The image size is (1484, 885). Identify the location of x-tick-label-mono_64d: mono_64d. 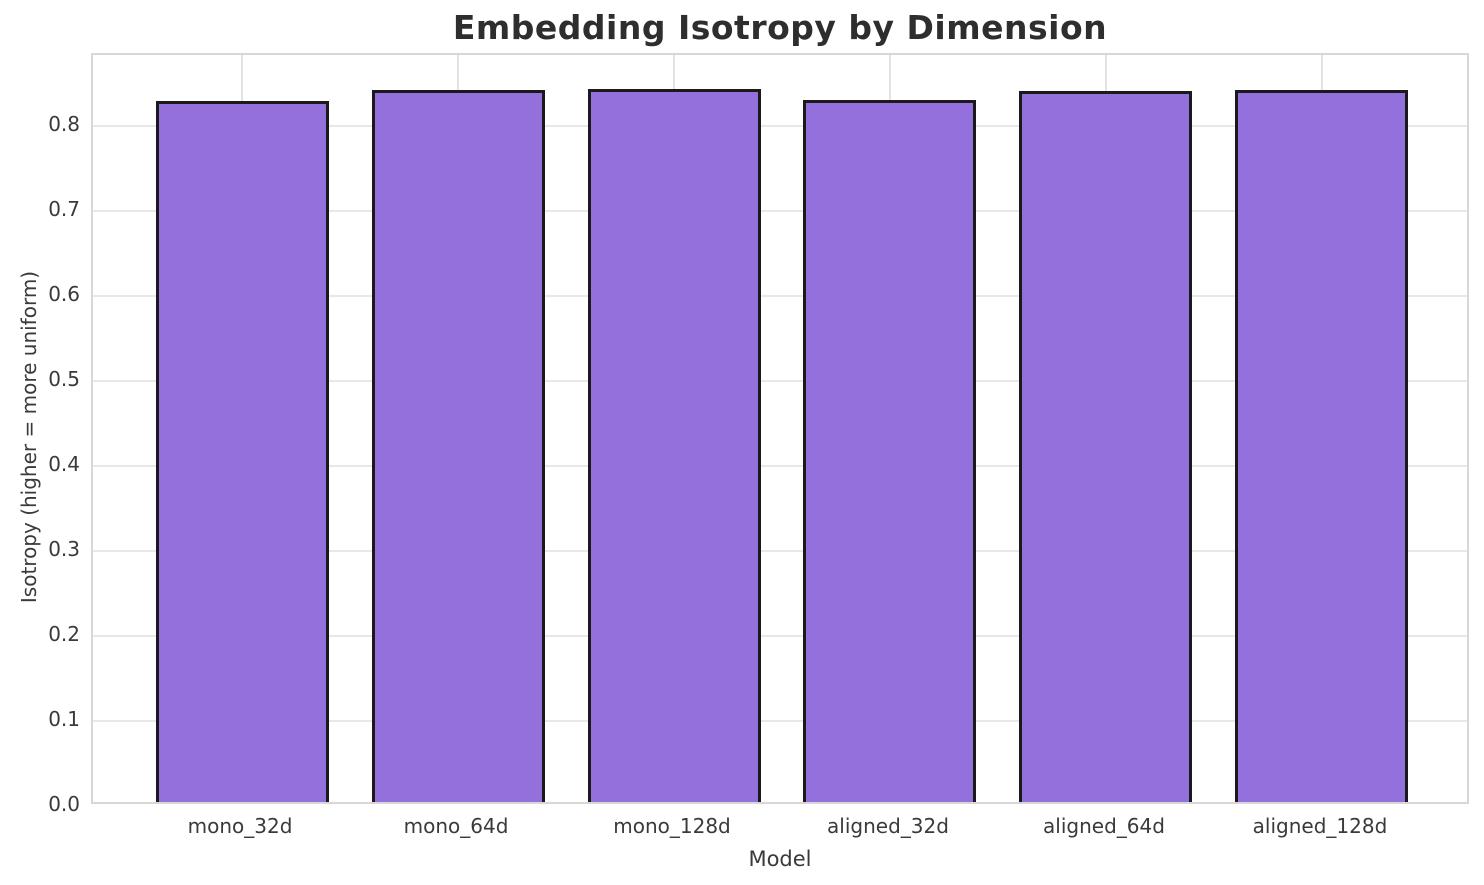
(456, 826).